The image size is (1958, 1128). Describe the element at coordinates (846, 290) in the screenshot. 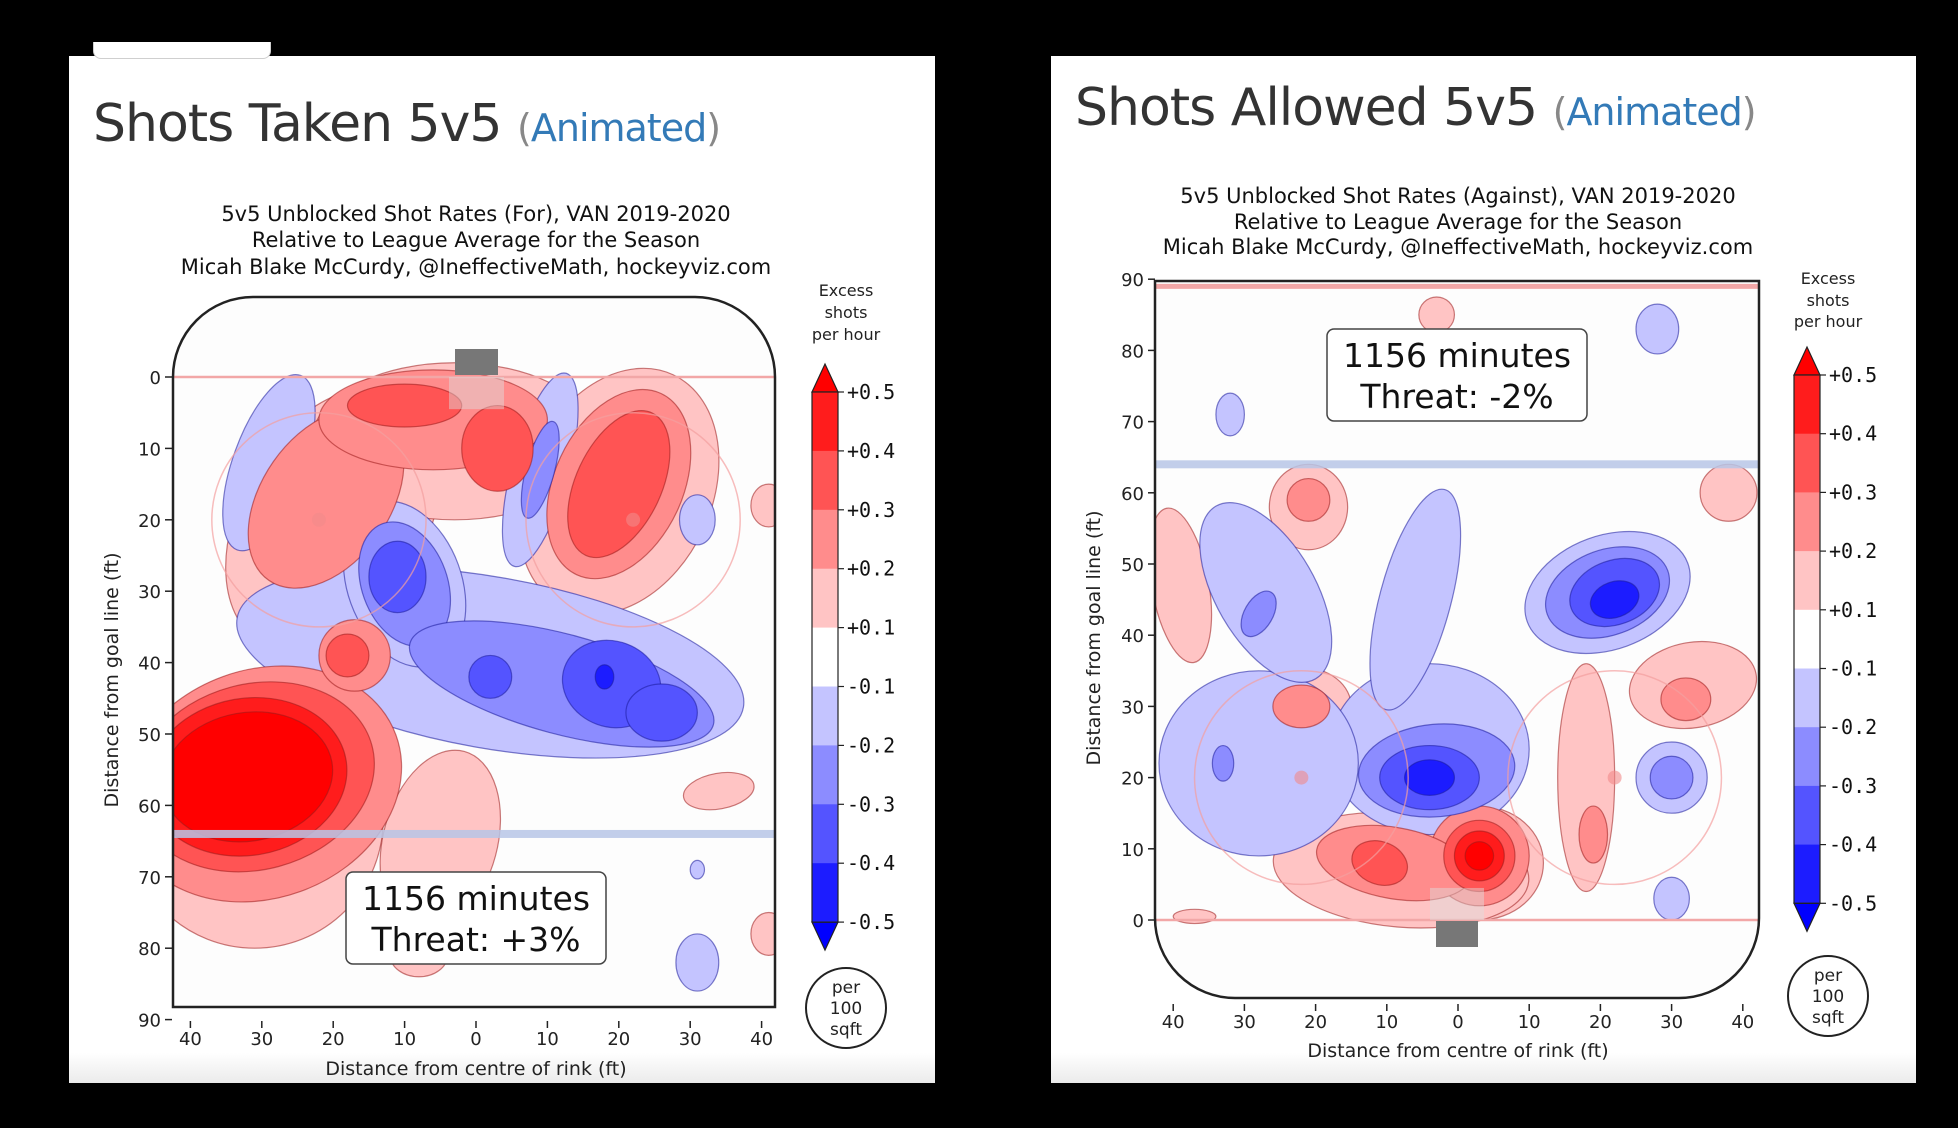

I see `colorbar-title: Excess` at that location.